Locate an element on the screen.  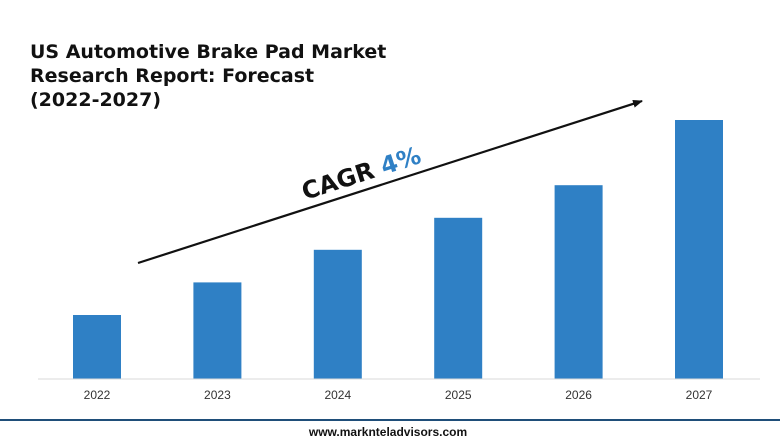
x-tick-label-2025: 2025 is located at coordinates (458, 395).